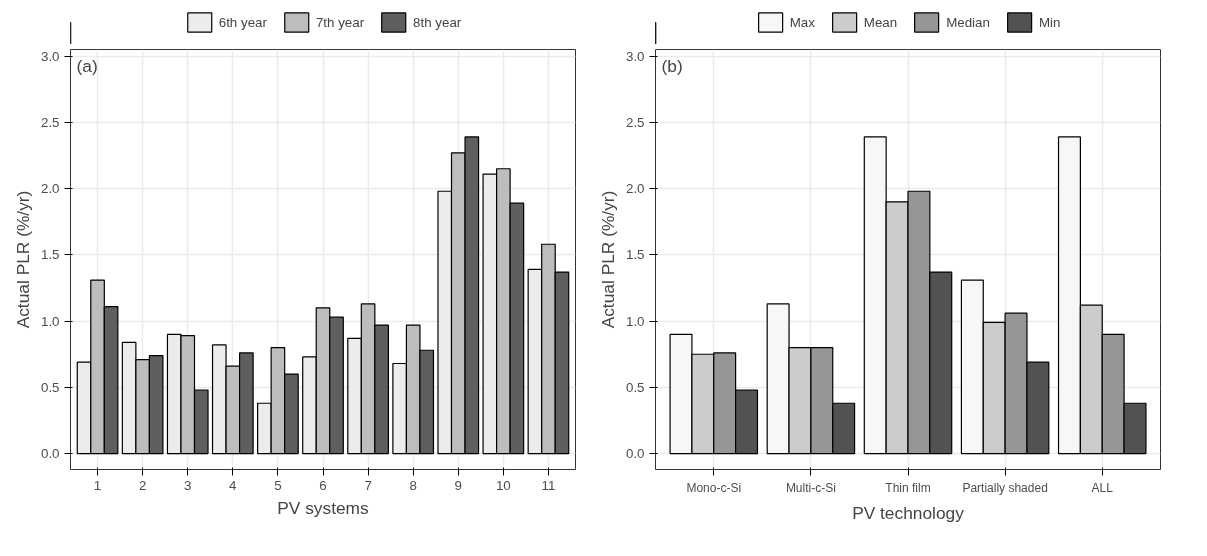  I want to click on x-tick-label: 3, so click(188, 485).